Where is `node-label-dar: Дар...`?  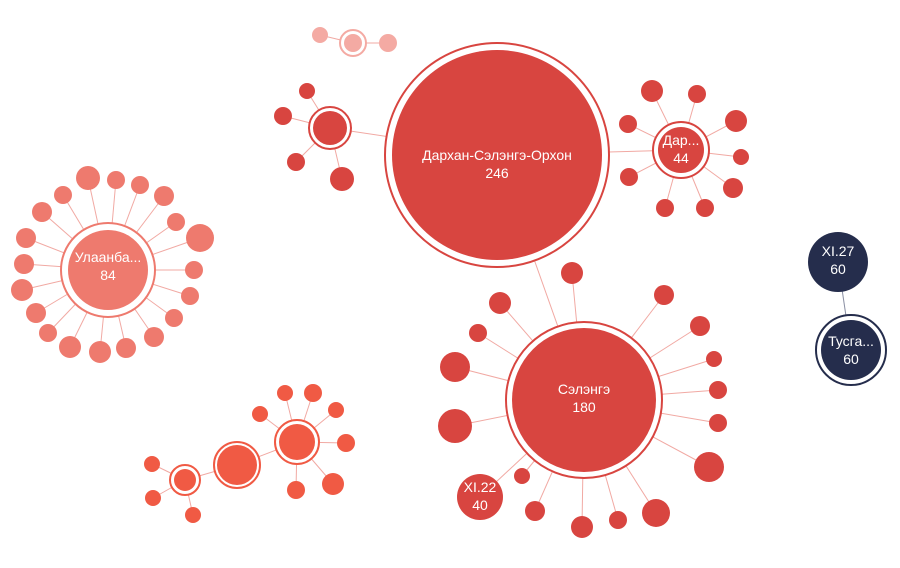 node-label-dar: Дар... is located at coordinates (681, 140).